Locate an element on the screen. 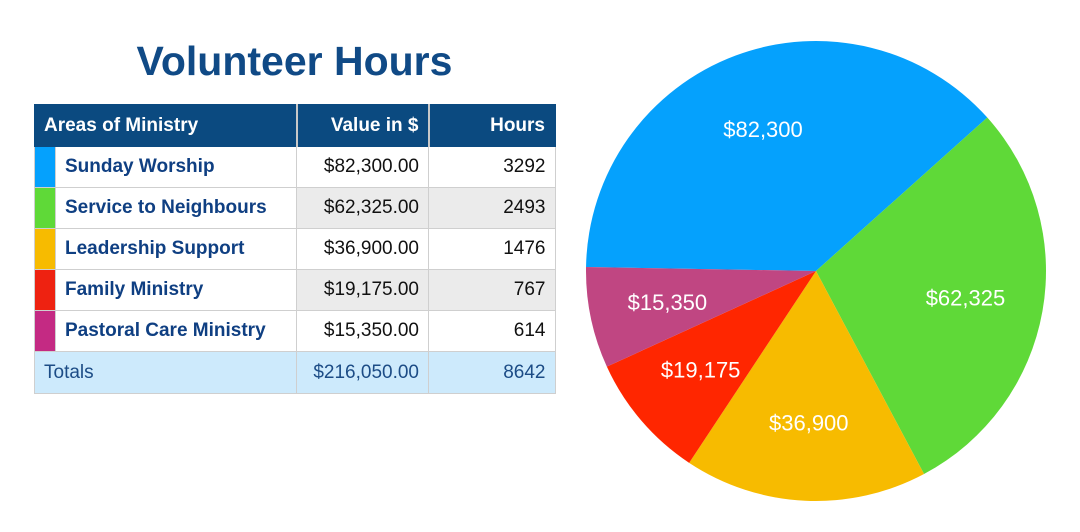  slice-label: $62,325 is located at coordinates (966, 298).